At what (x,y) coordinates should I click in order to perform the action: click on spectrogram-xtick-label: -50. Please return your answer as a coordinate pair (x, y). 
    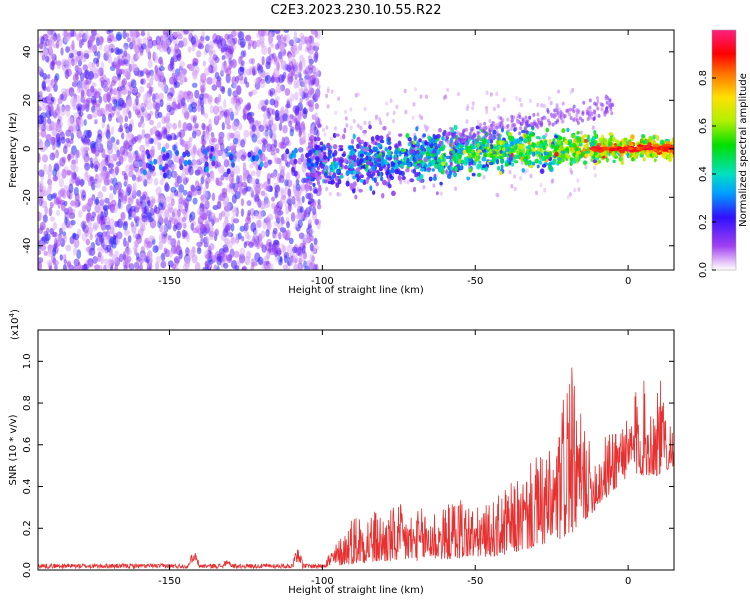
    Looking at the image, I should click on (475, 281).